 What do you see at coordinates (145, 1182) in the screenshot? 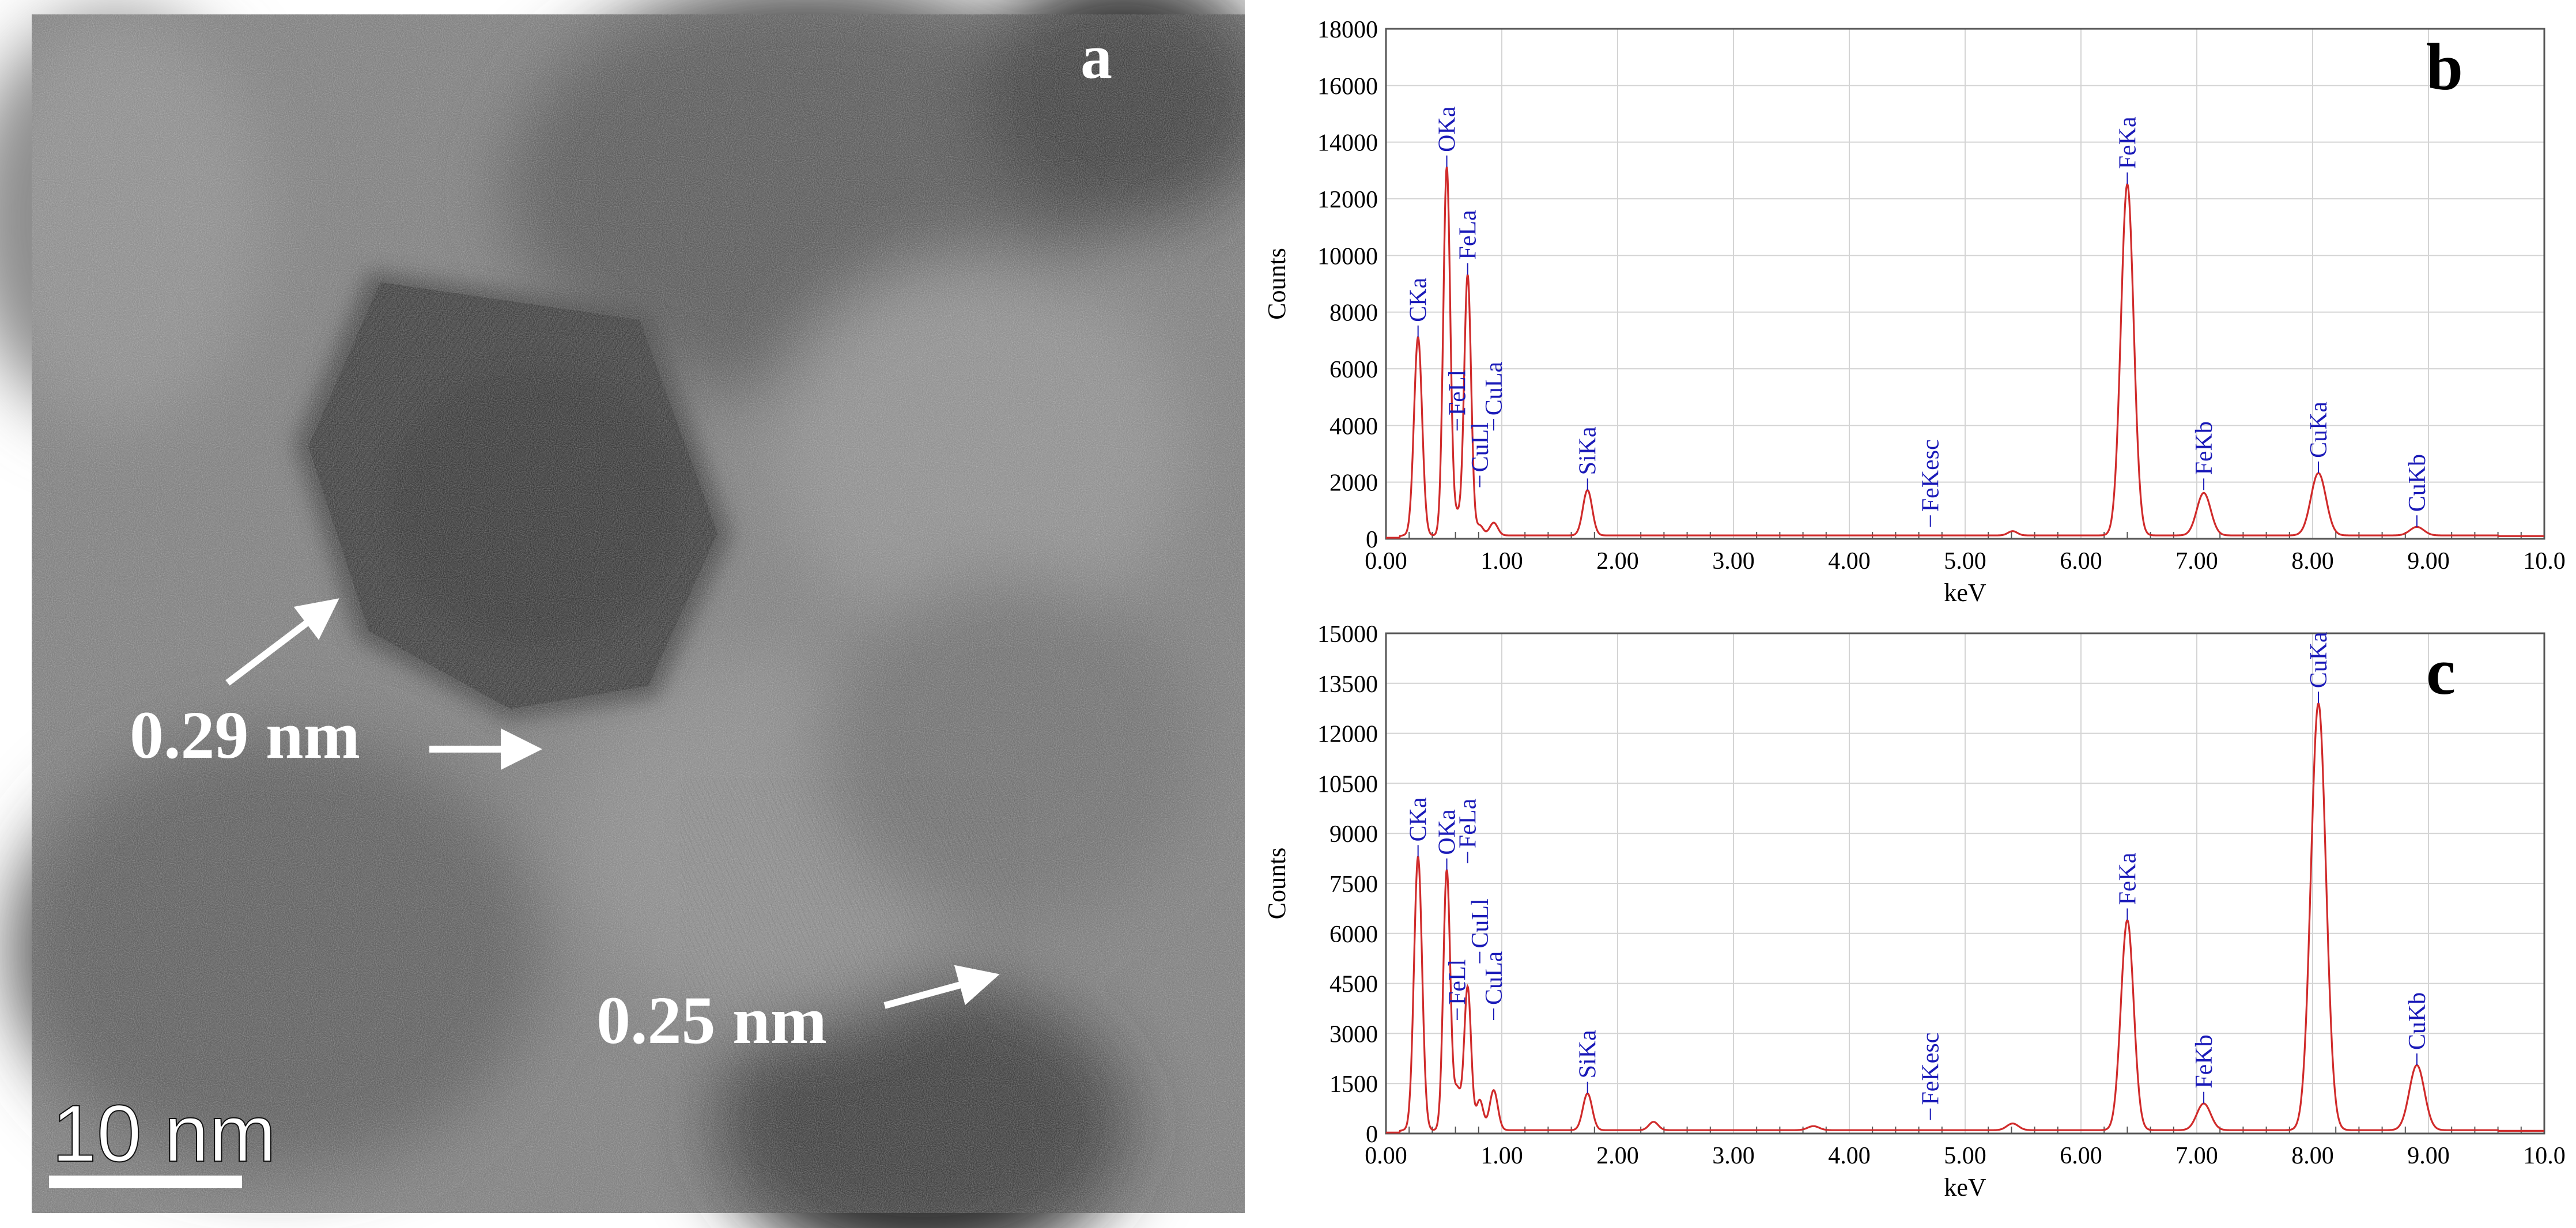
I see `scale-bar-line` at bounding box center [145, 1182].